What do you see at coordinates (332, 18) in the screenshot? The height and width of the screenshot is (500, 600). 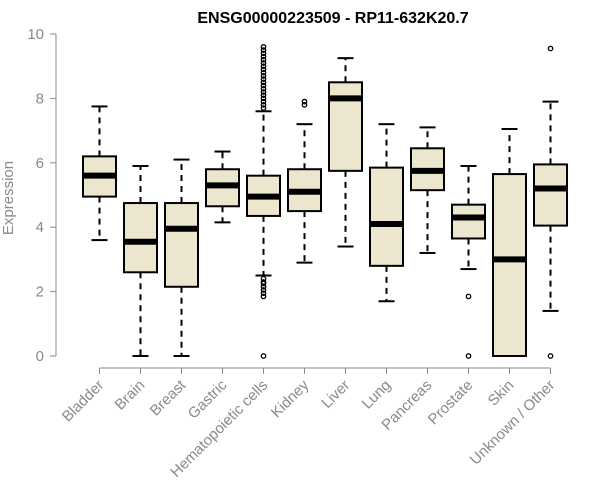 I see `chart-title: ENSG00000223509 - RP11-632K20.7` at bounding box center [332, 18].